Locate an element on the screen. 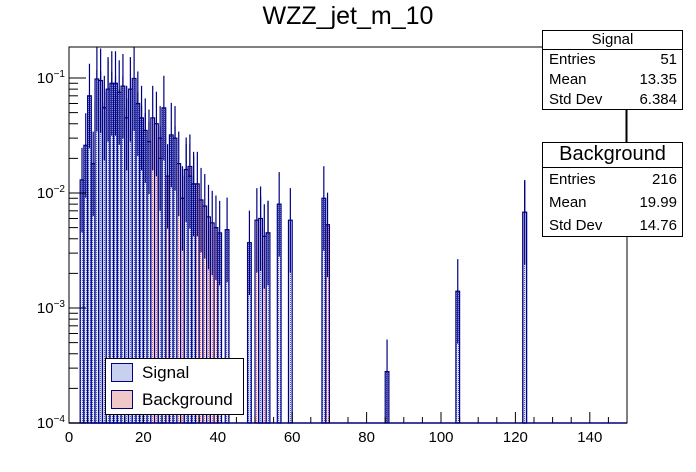 This screenshot has height=472, width=696. stats-row-stddev: Std Dev 14.76 is located at coordinates (612, 225).